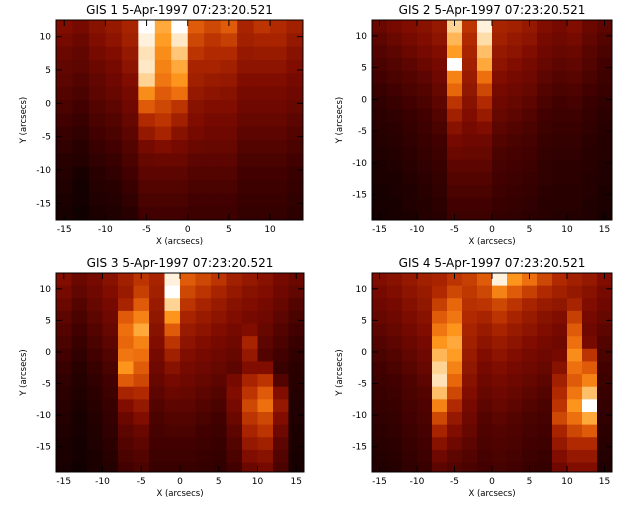 The width and height of the screenshot is (640, 512). What do you see at coordinates (492, 120) in the screenshot?
I see `heatmap-cells` at bounding box center [492, 120].